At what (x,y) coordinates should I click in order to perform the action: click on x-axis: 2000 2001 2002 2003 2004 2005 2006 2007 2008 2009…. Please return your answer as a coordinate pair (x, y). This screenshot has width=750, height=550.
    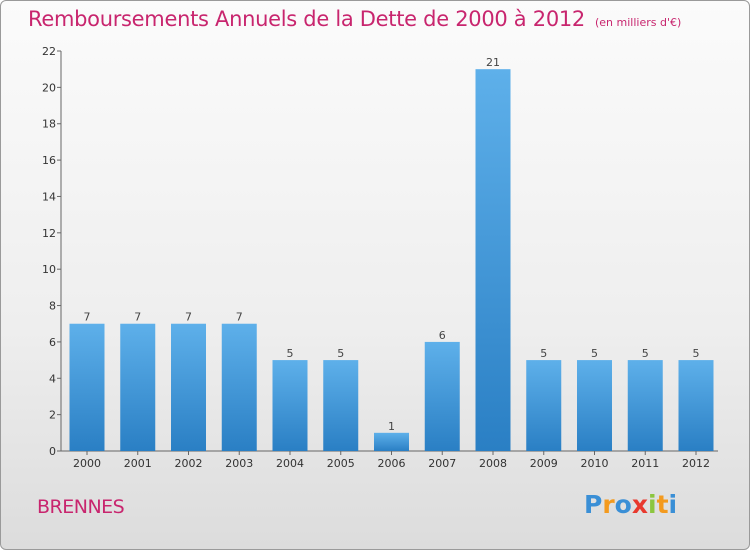
    Looking at the image, I should click on (389, 460).